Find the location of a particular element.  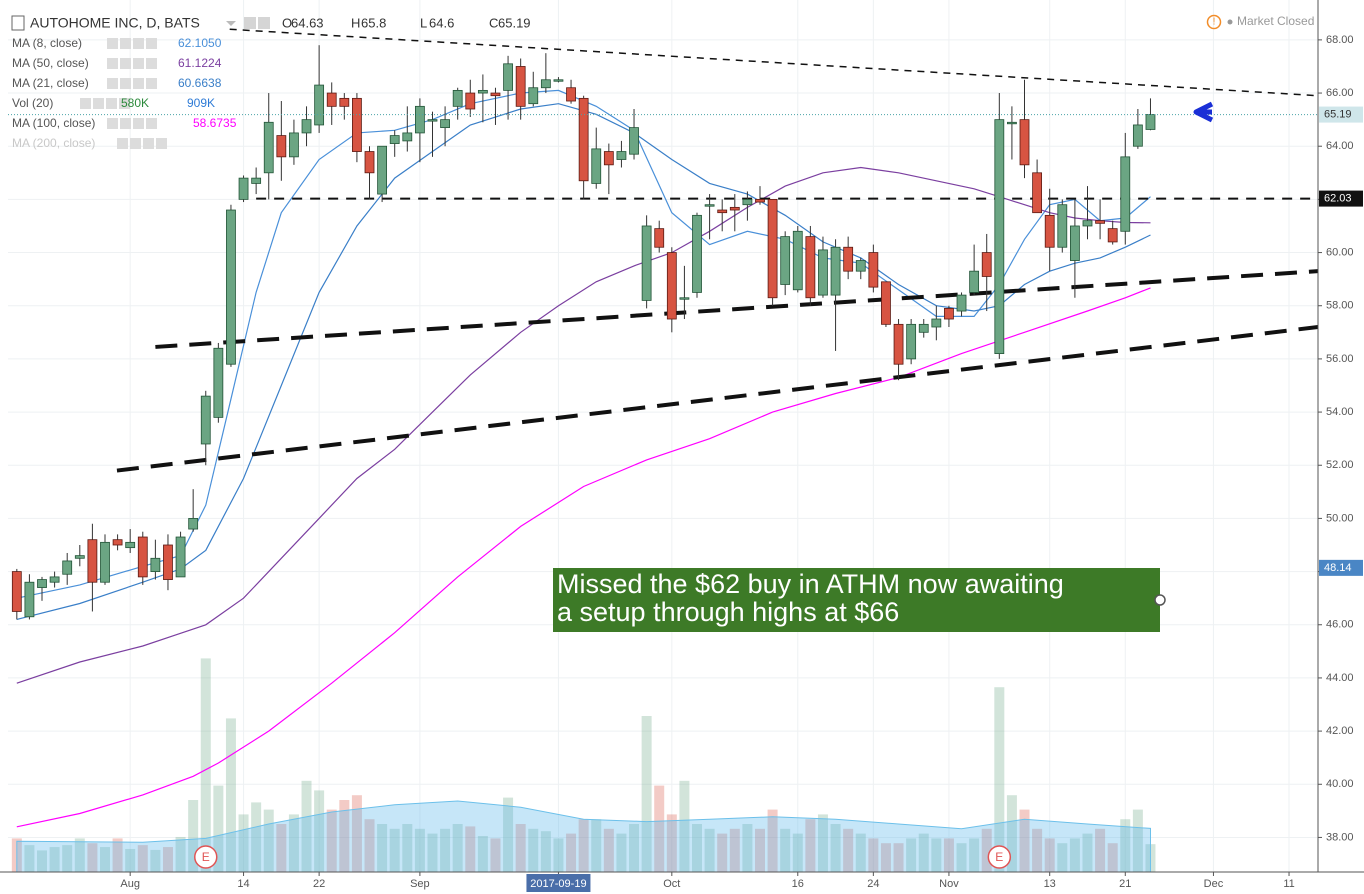

status-dot is located at coordinates (1230, 22).